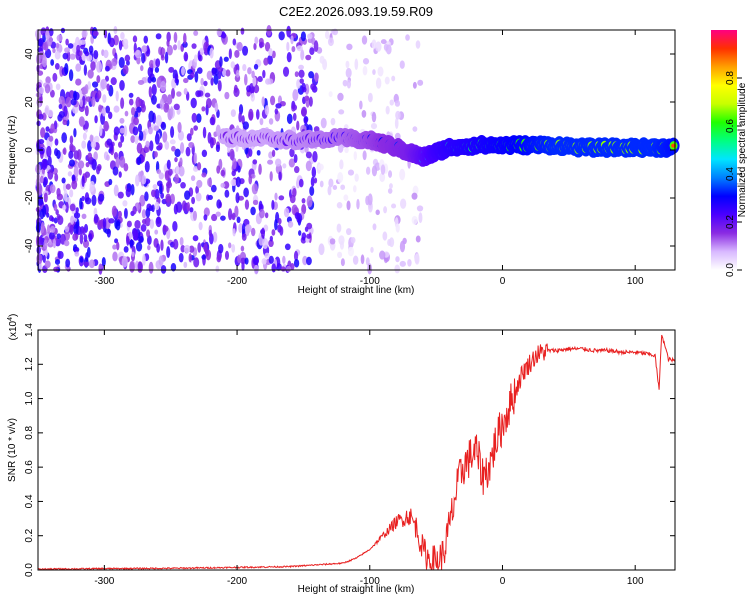  Describe the element at coordinates (104, 581) in the screenshot. I see `x-tick-label: -300` at that location.